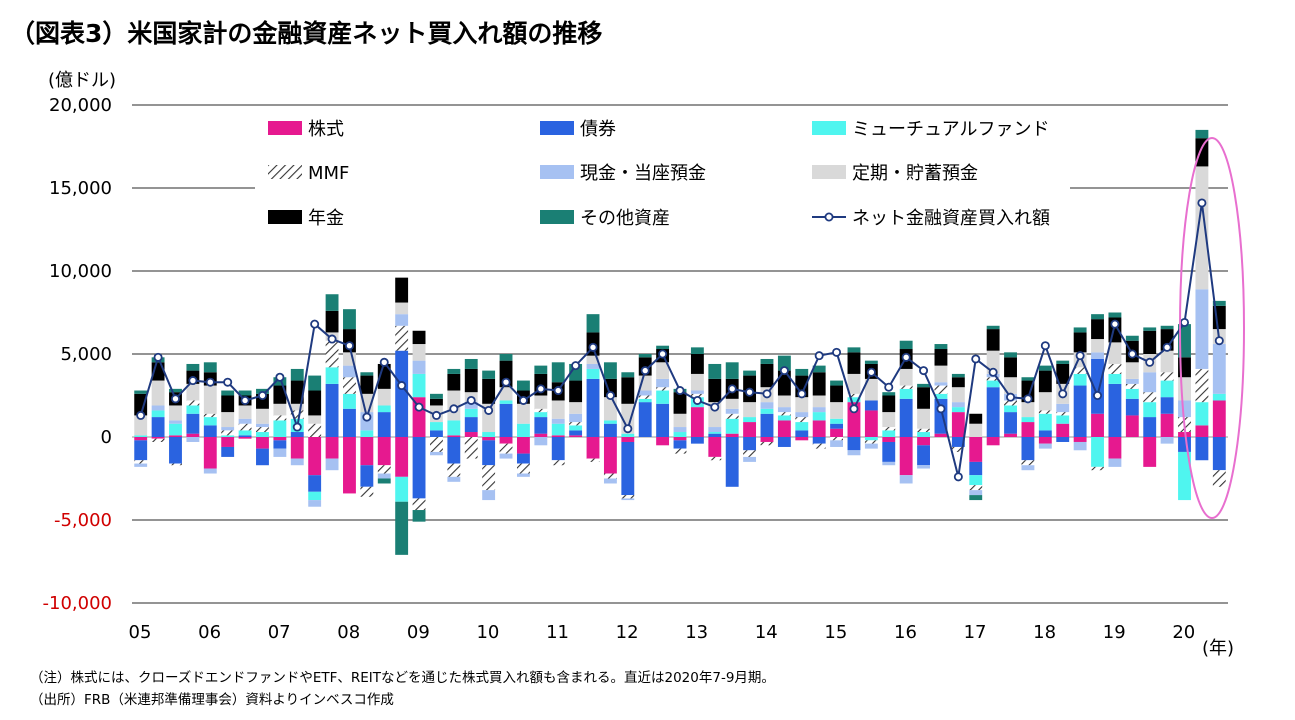 Image resolution: width=1295 pixels, height=720 pixels. I want to click on legend-label-bonds: 債券, so click(598, 129).